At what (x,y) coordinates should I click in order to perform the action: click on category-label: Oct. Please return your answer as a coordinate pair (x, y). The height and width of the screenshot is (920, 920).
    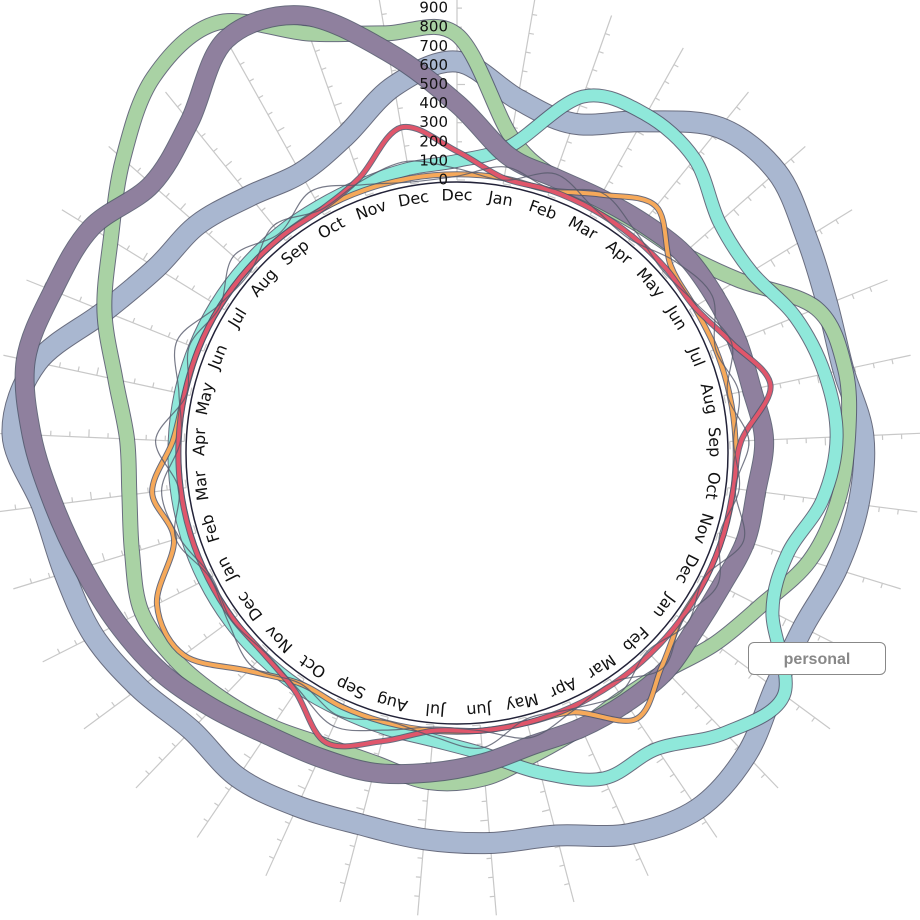
    Looking at the image, I should click on (313, 666).